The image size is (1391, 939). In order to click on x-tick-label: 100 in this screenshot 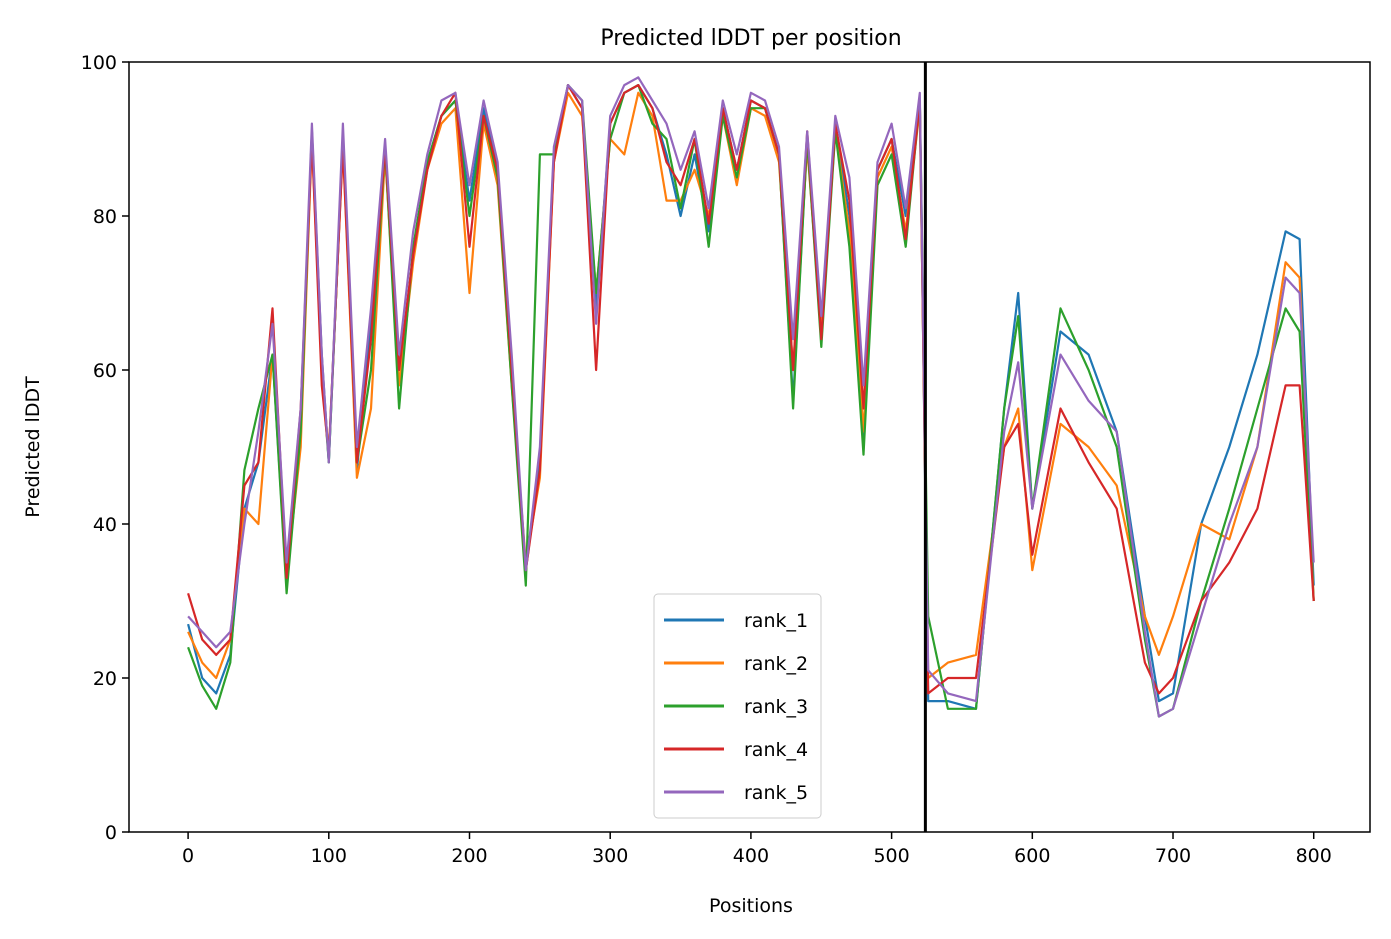, I will do `click(329, 856)`.